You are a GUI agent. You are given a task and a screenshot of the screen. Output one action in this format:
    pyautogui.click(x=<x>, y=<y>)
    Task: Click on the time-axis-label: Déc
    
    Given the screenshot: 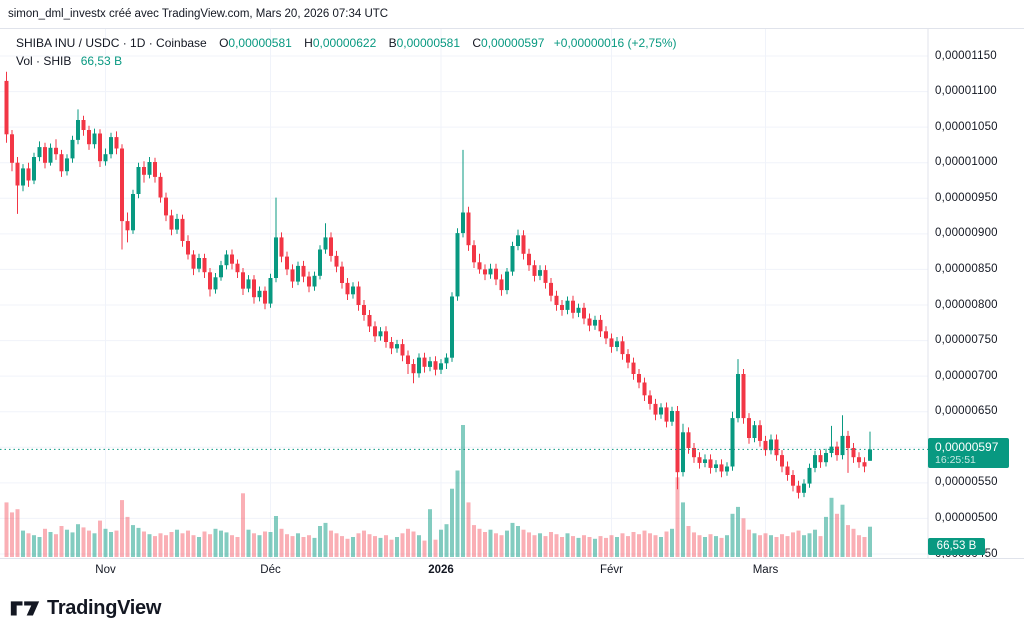 What is the action you would take?
    pyautogui.click(x=270, y=570)
    